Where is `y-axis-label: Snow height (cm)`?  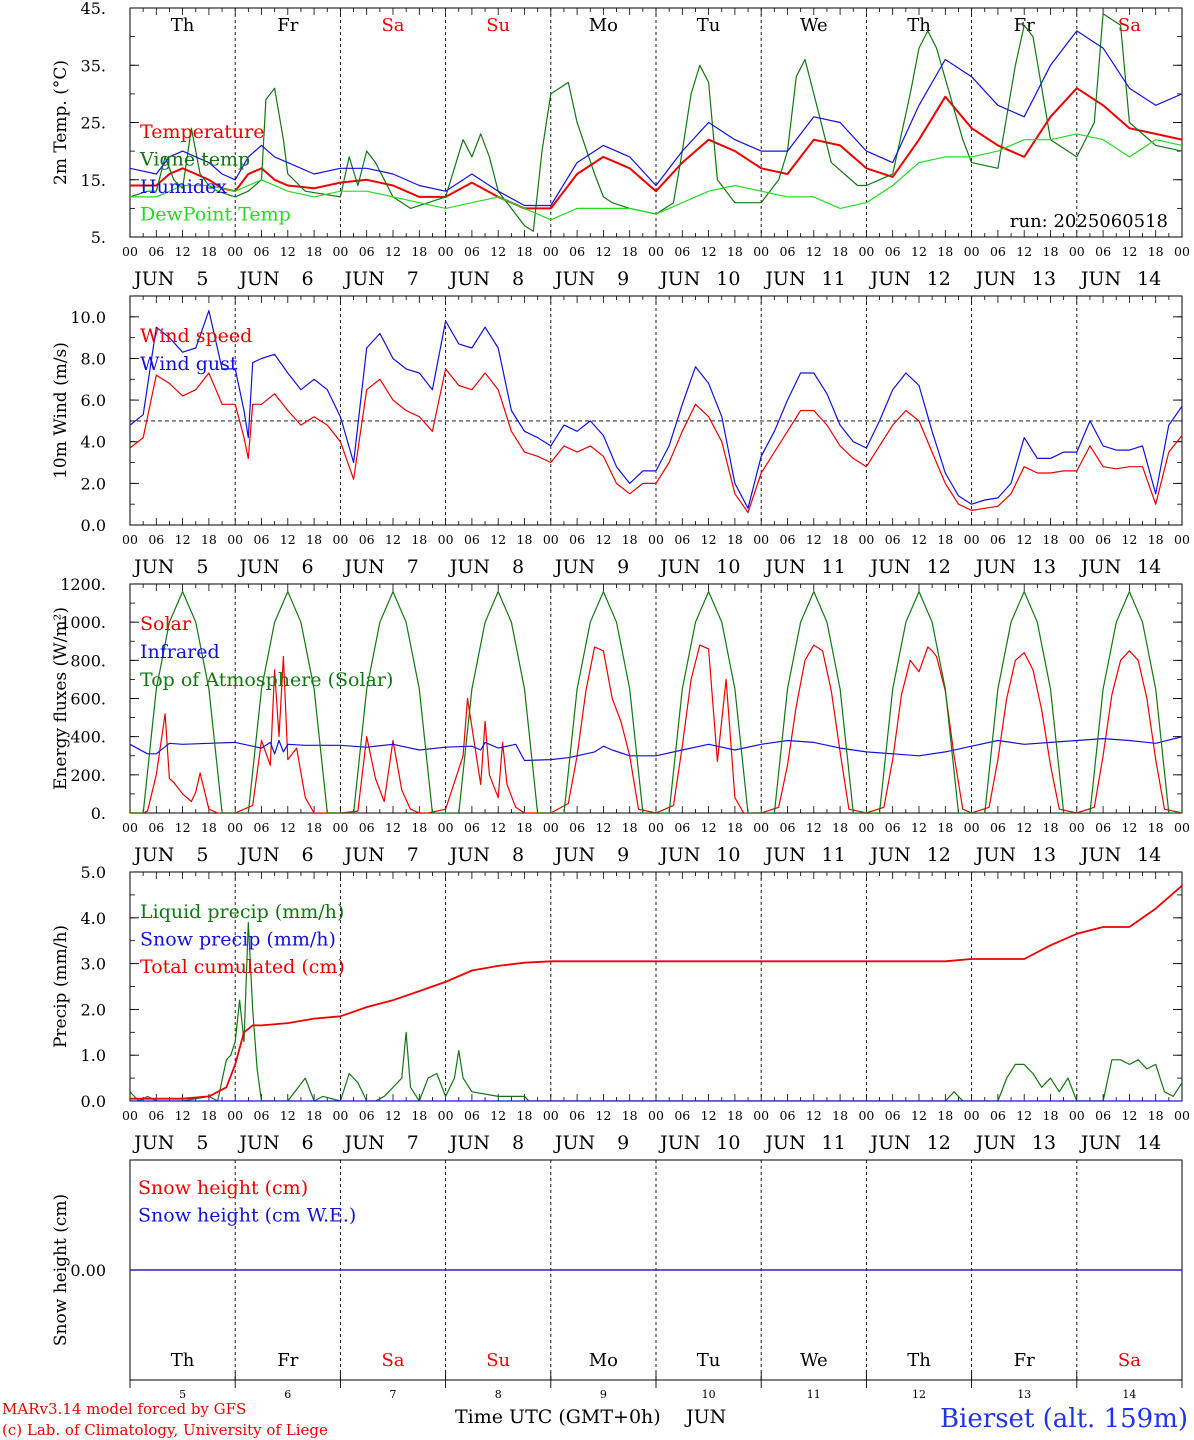 y-axis-label: Snow height (cm) is located at coordinates (61, 1270).